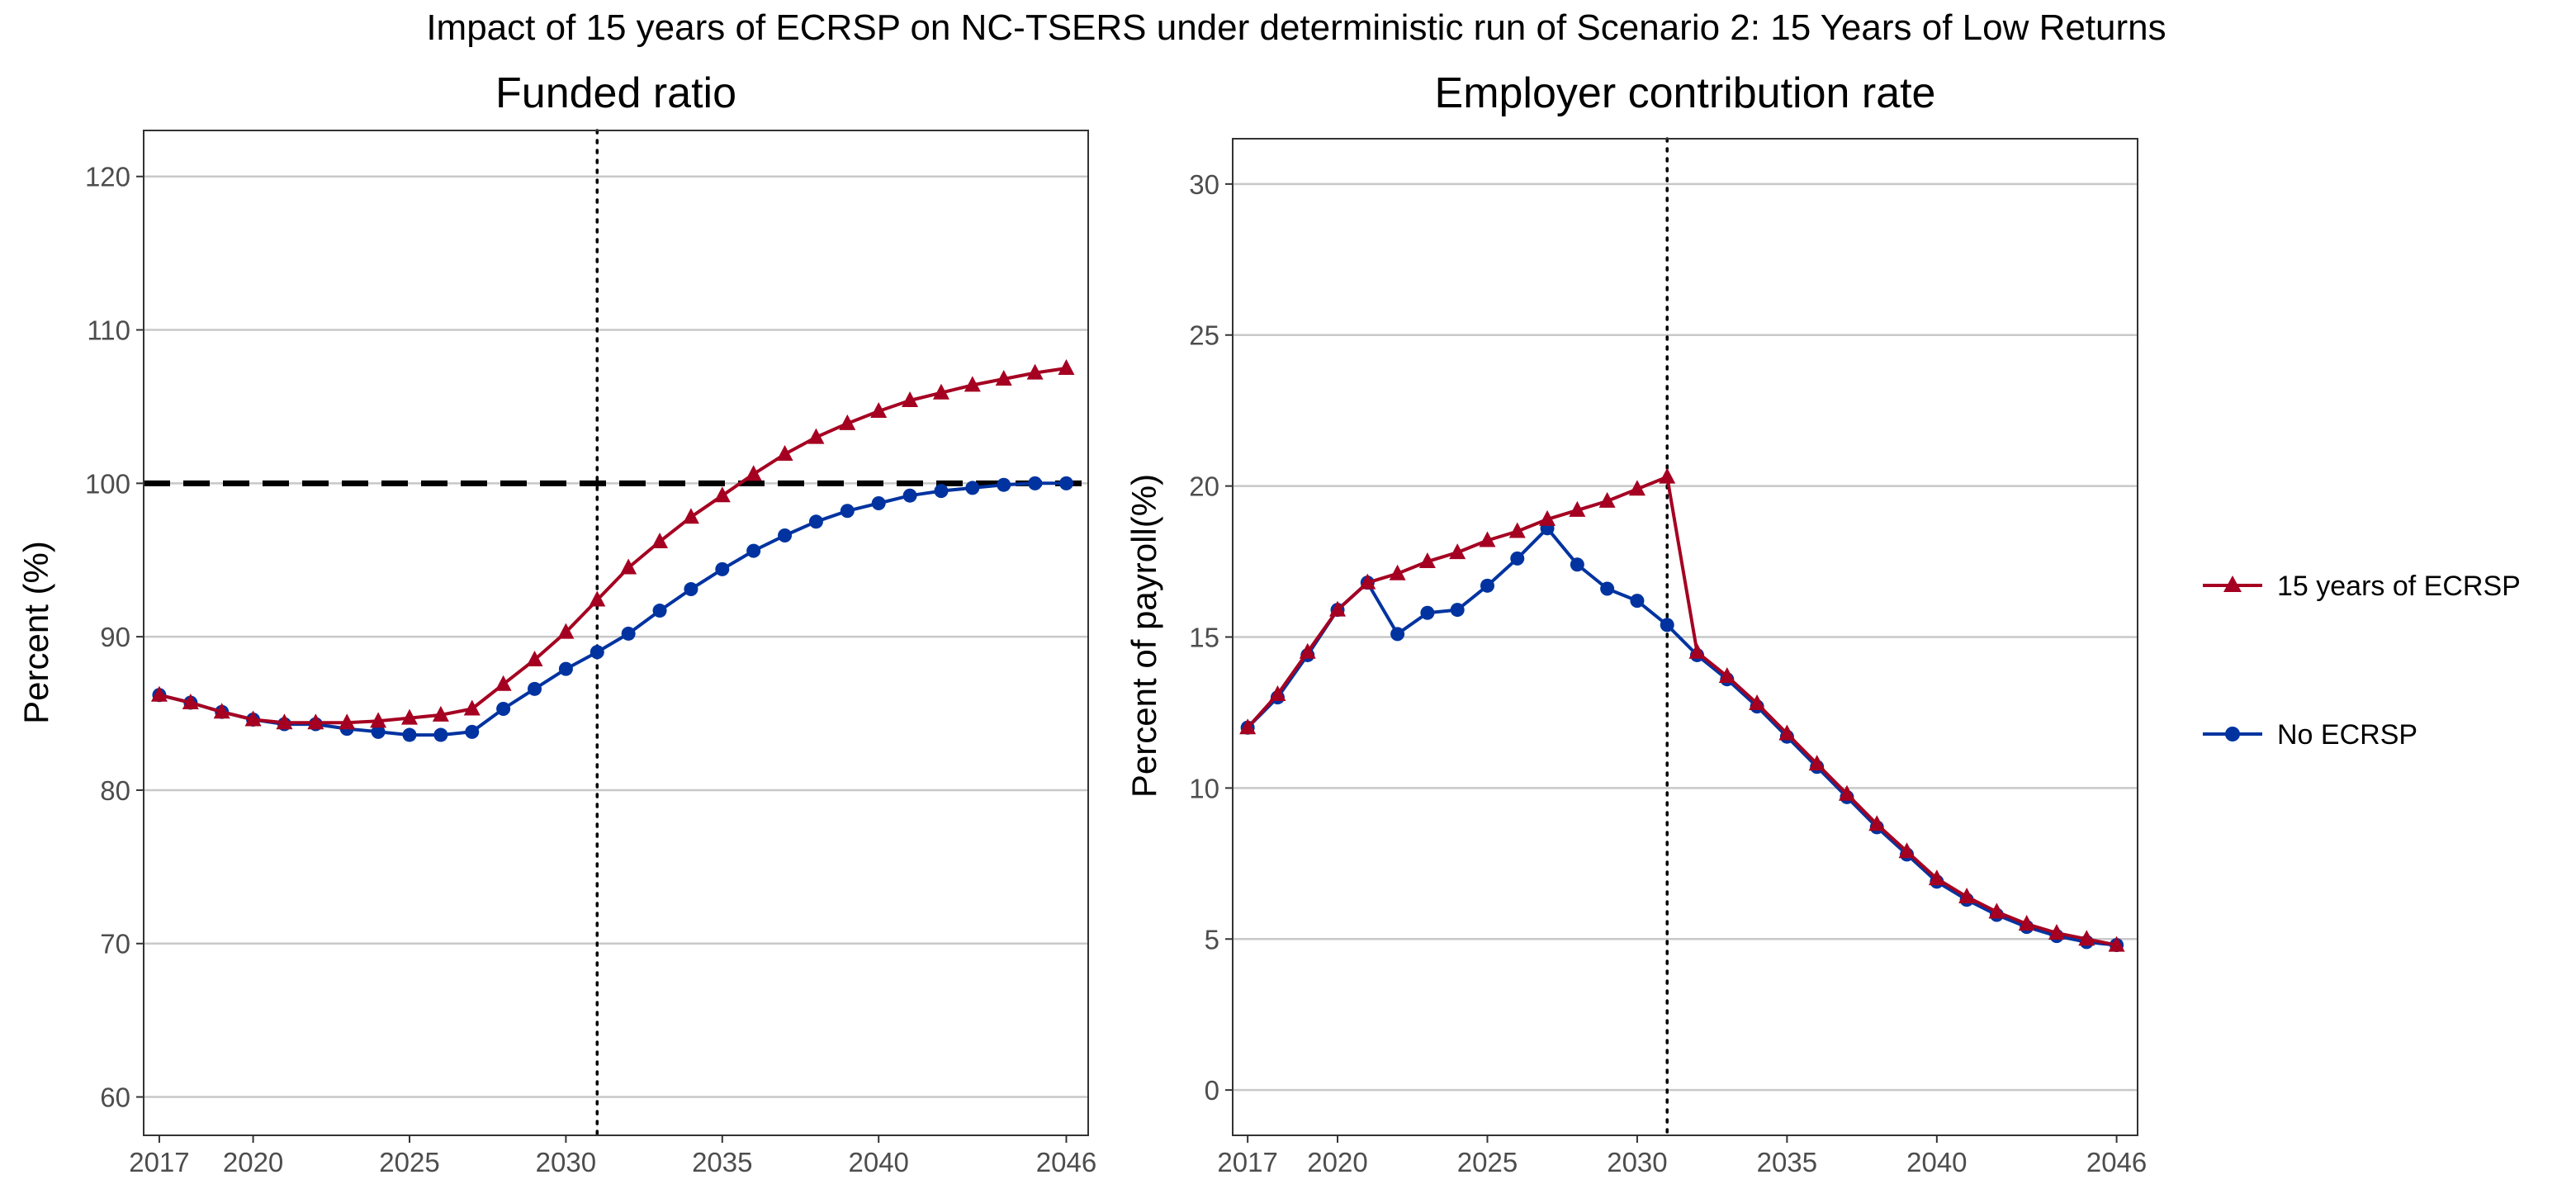  What do you see at coordinates (1204, 638) in the screenshot?
I see `y-tick-label: 15` at bounding box center [1204, 638].